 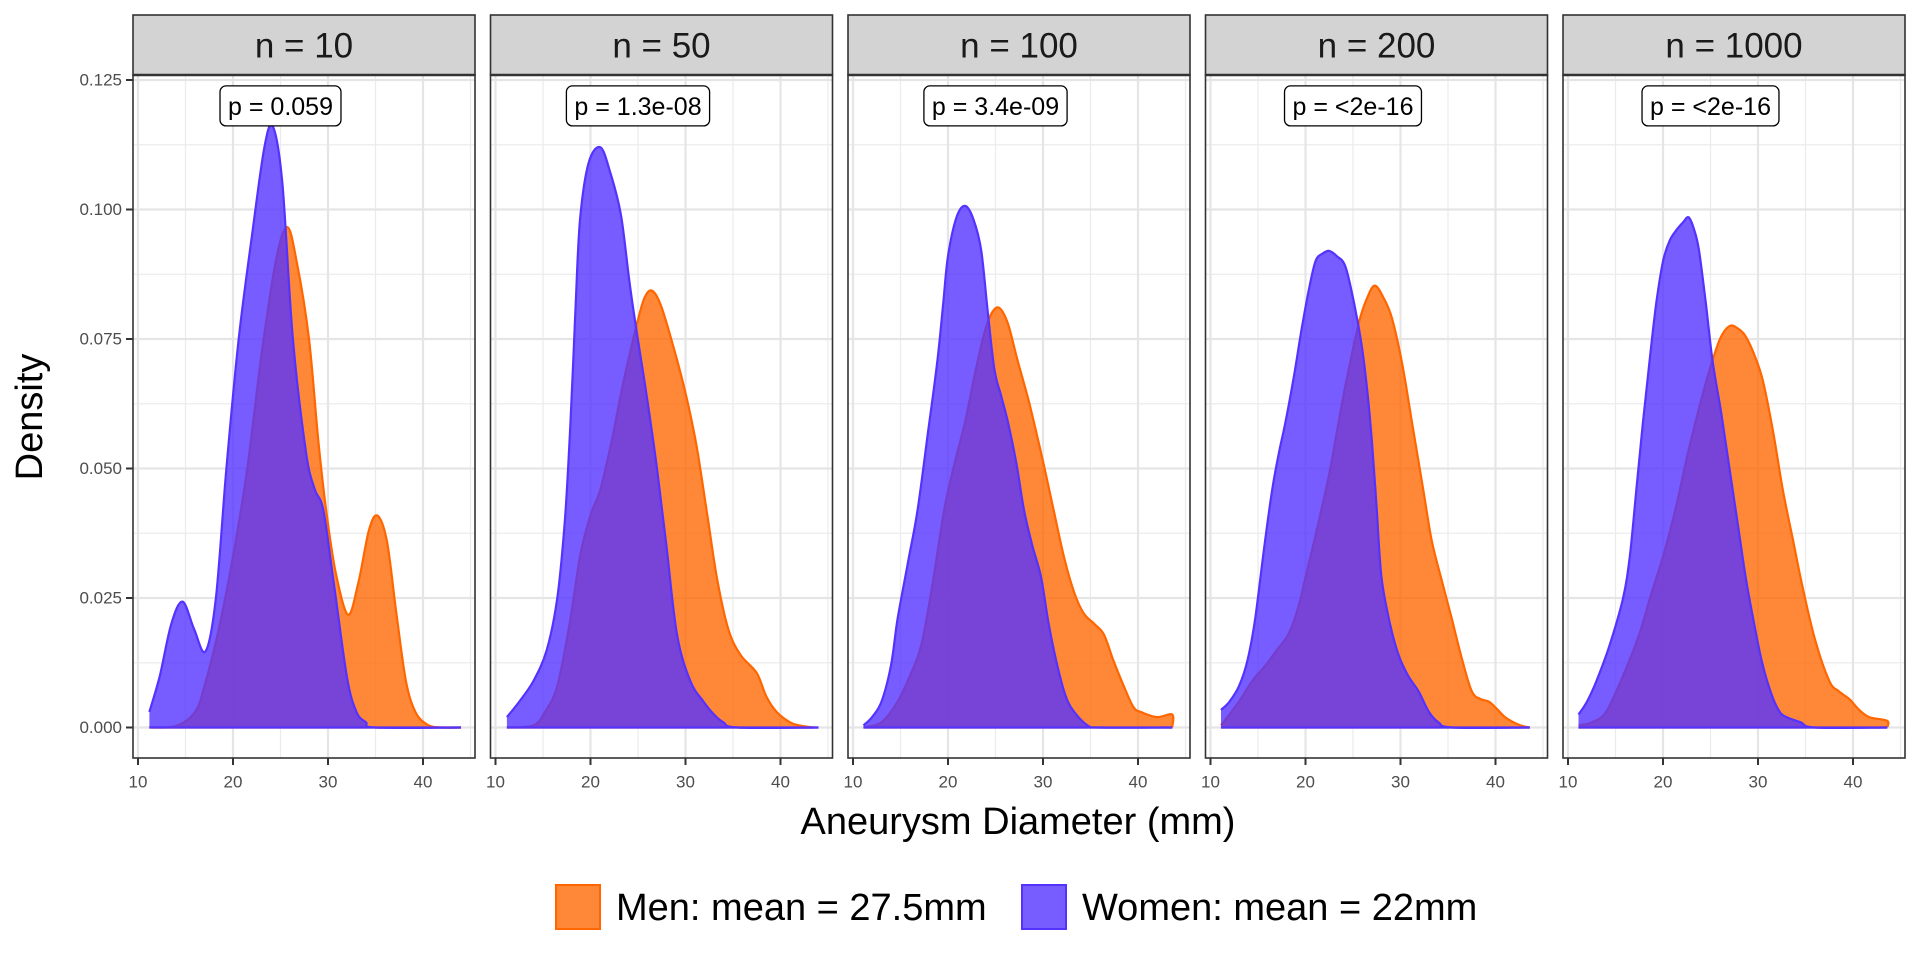 I want to click on legend-label-women: Women: mean = 22mm, so click(x=1279, y=908).